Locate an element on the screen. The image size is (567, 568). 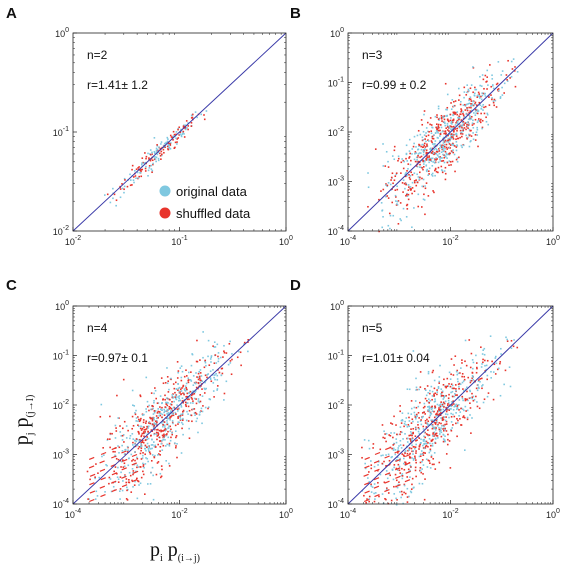
x-tick-label: 10-2 is located at coordinates (73, 241).